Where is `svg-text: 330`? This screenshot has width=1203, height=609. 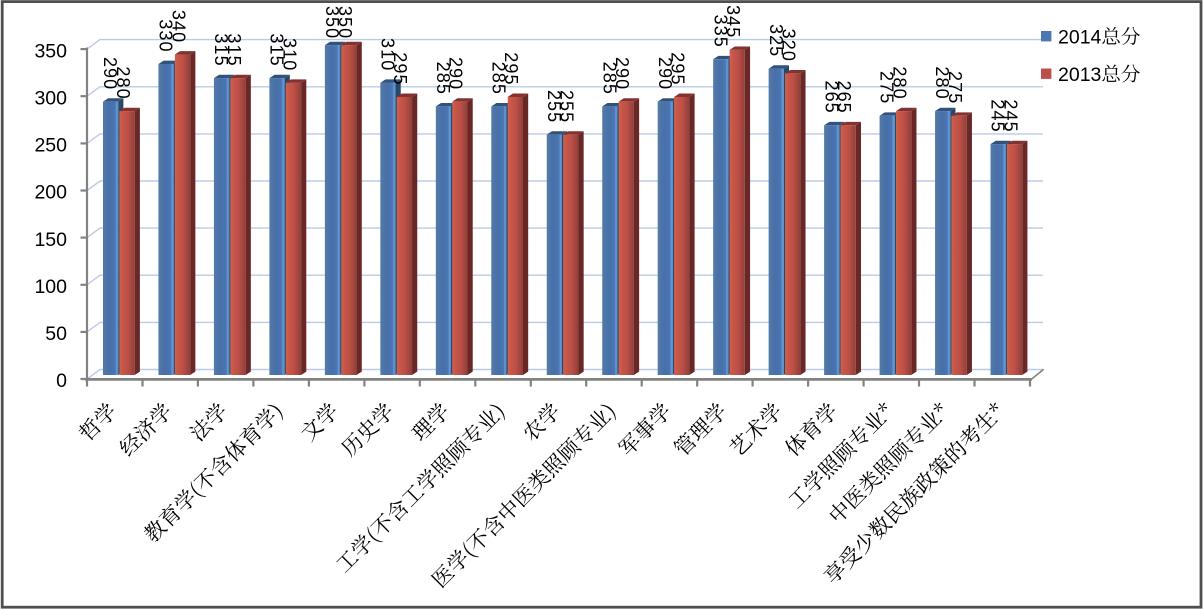
svg-text: 330 is located at coordinates (166, 35).